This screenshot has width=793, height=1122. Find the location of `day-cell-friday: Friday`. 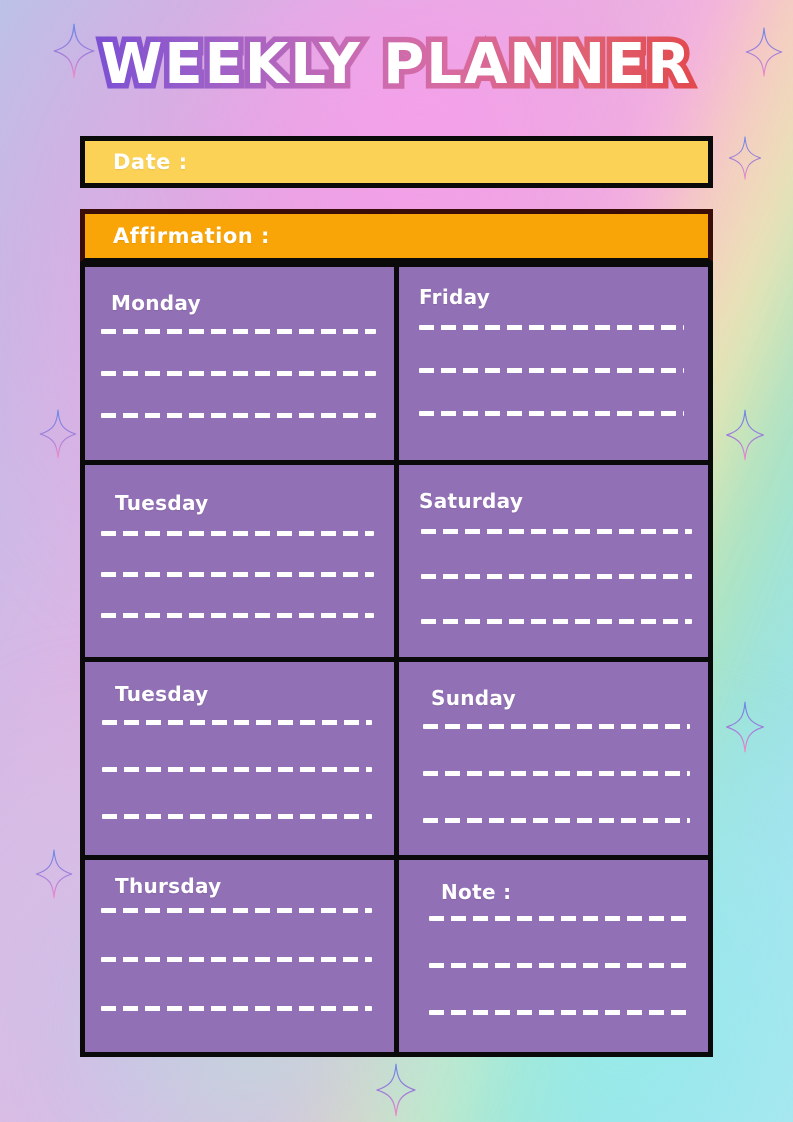

day-cell-friday: Friday is located at coordinates (553, 363).